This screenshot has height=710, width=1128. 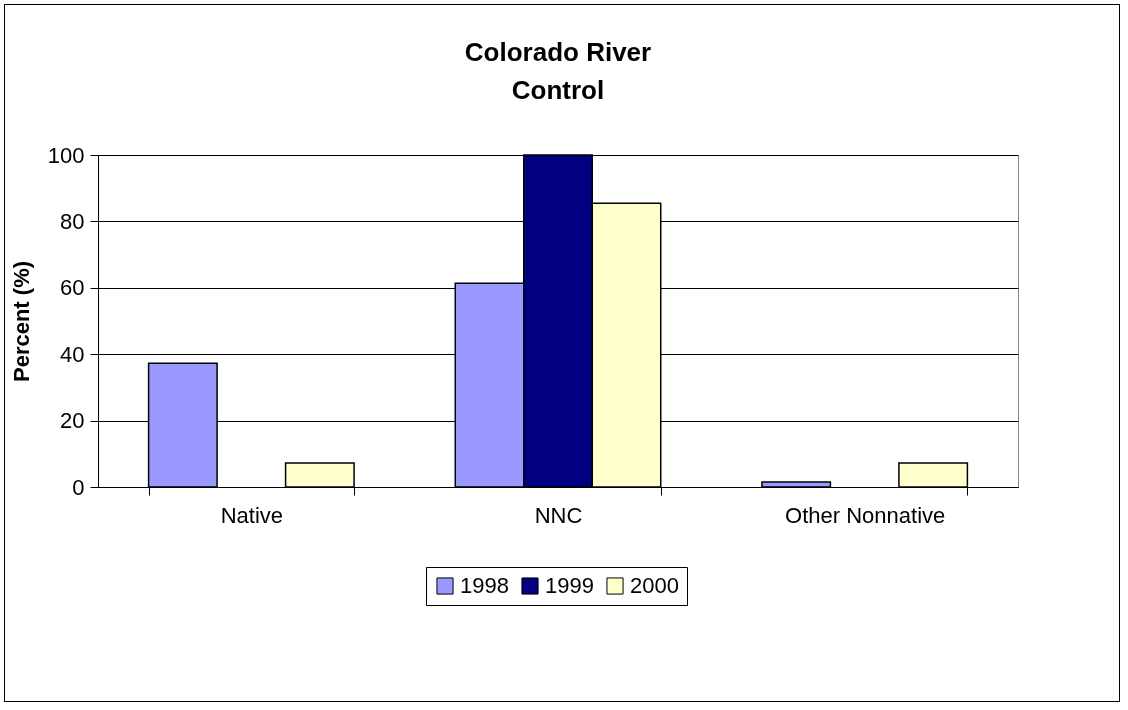 I want to click on y-tick-label: 100, so click(x=66, y=155).